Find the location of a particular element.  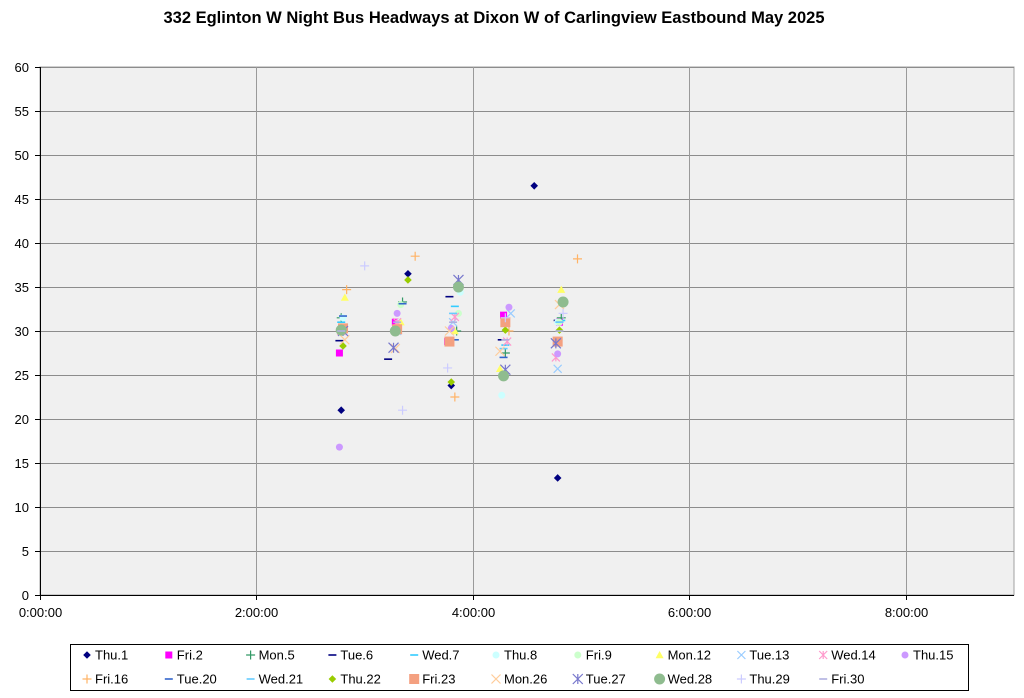

legend-item-wed21: Wed.21 is located at coordinates (275, 679).